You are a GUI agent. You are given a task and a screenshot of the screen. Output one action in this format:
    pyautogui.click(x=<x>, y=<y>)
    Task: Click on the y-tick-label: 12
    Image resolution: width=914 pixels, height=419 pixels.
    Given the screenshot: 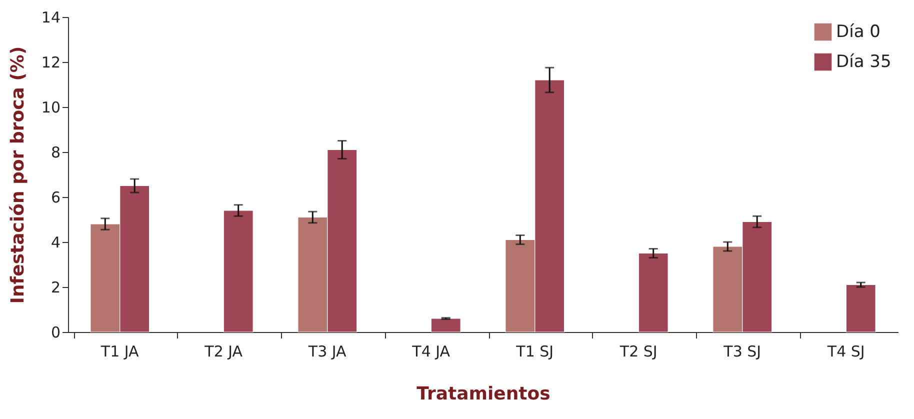 What is the action you would take?
    pyautogui.click(x=50, y=63)
    